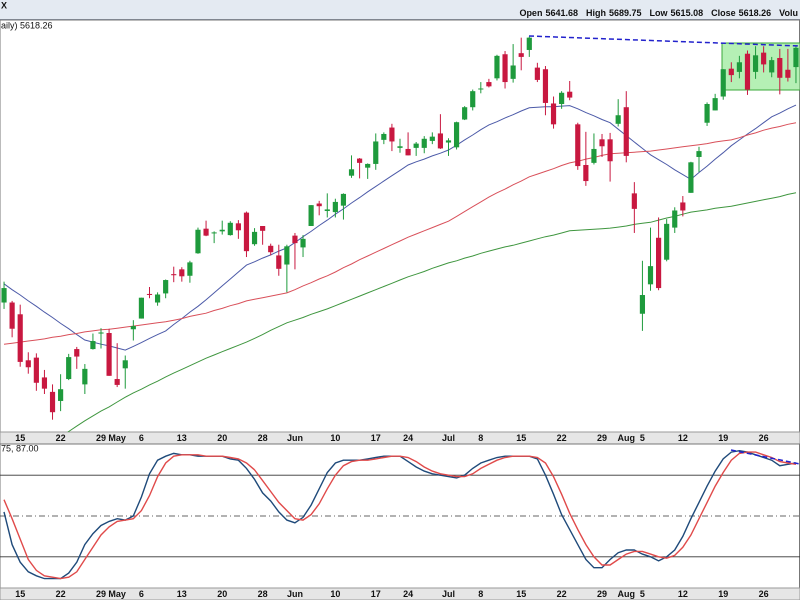  What do you see at coordinates (222, 594) in the screenshot?
I see `x-tick-label: 20` at bounding box center [222, 594].